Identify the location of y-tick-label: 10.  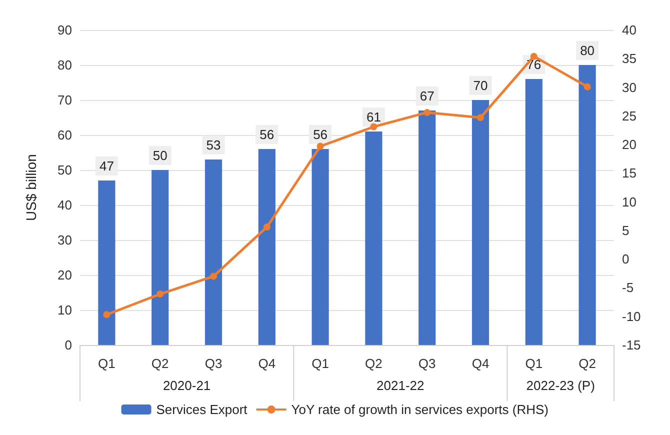
(65, 310).